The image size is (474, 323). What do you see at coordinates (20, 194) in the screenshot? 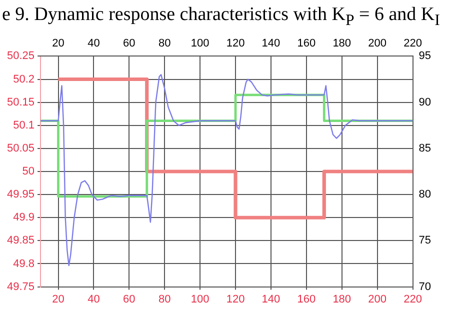
I see `y-tick-label: 49.95` at bounding box center [20, 194].